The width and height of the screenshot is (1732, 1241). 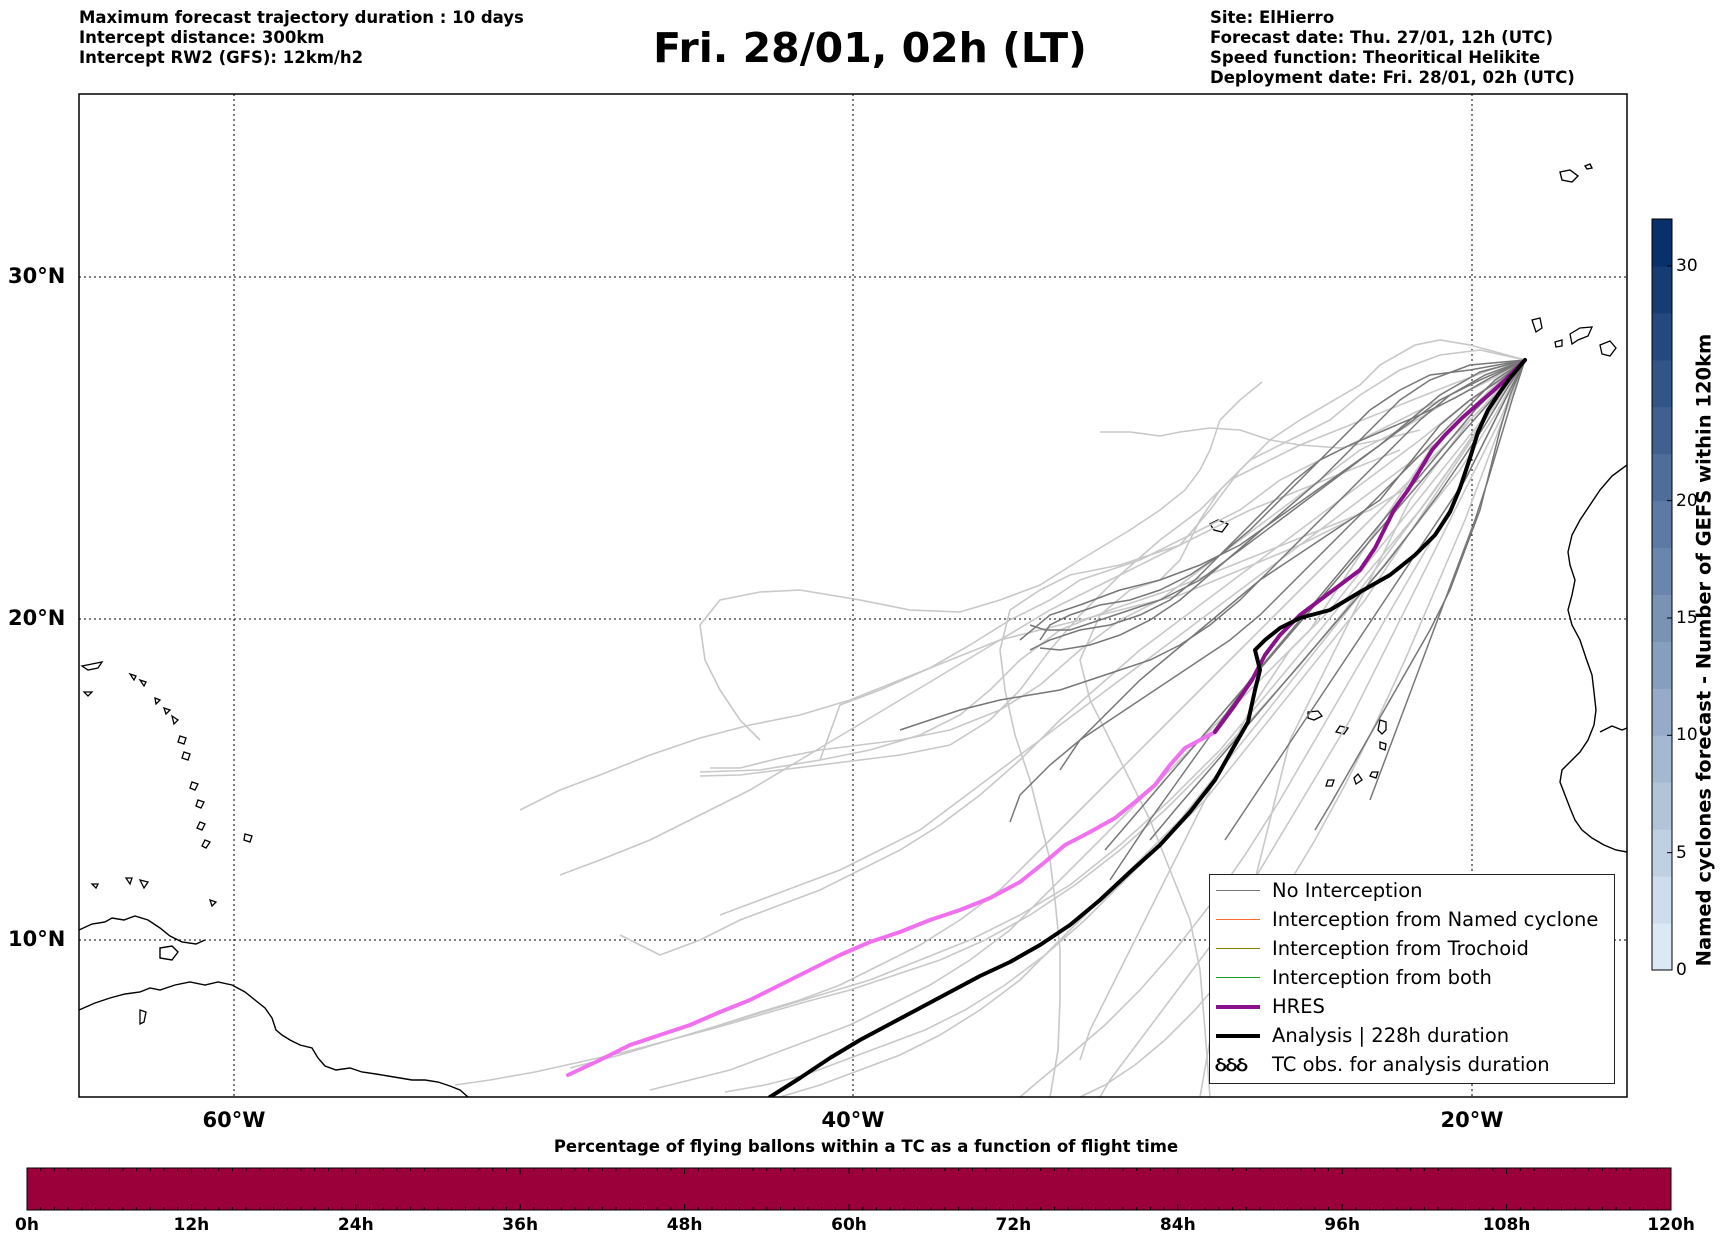 What do you see at coordinates (1013, 1225) in the screenshot?
I see `flight-time-tick-label: 72h` at bounding box center [1013, 1225].